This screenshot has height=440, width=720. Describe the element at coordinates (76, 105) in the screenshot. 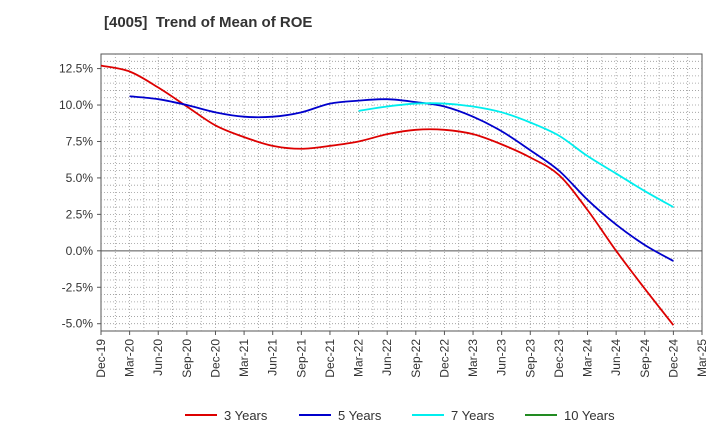

I see `y-tick-label: 10.0%` at that location.